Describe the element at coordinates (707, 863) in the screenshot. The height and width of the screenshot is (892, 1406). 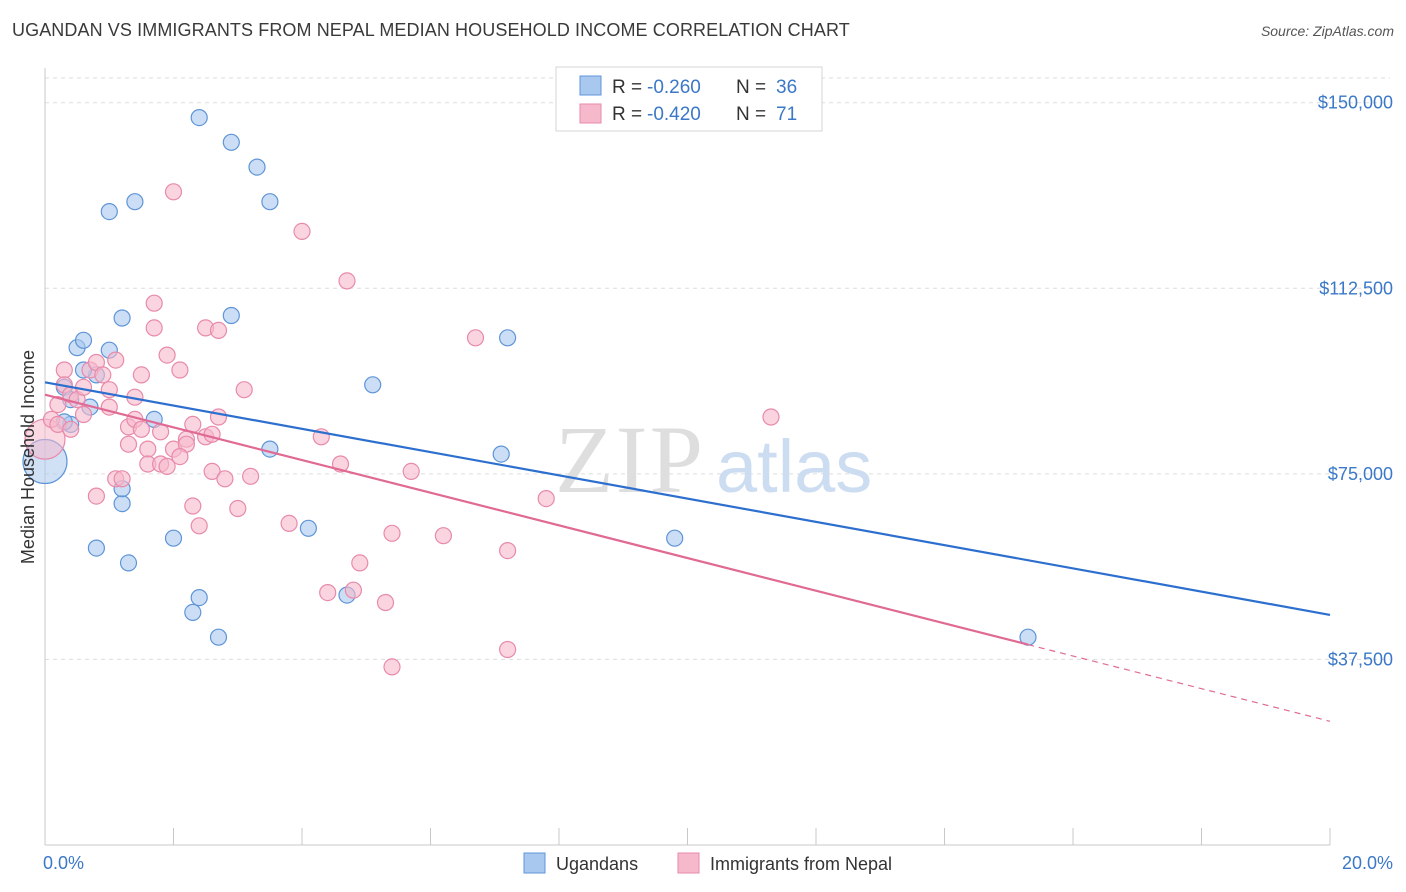
I see `bottom-legend: Ugandans Immigrants from Nepal` at that location.